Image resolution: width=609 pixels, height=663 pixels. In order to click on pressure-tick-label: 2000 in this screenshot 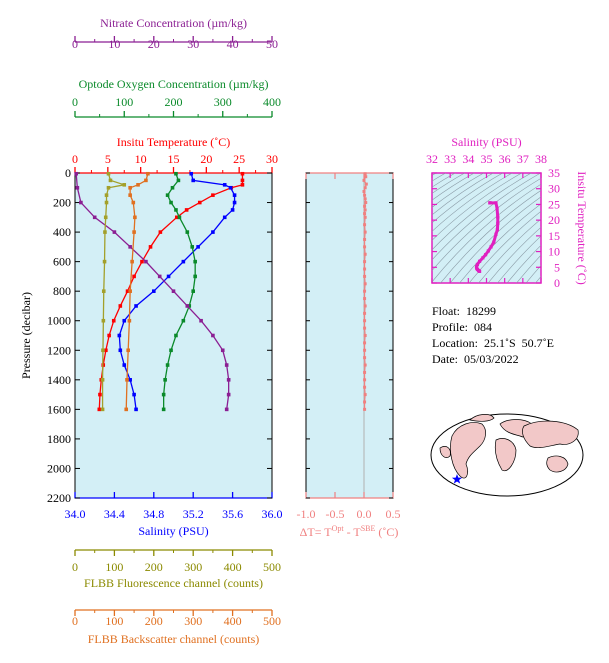, I will do `click(59, 468)`.